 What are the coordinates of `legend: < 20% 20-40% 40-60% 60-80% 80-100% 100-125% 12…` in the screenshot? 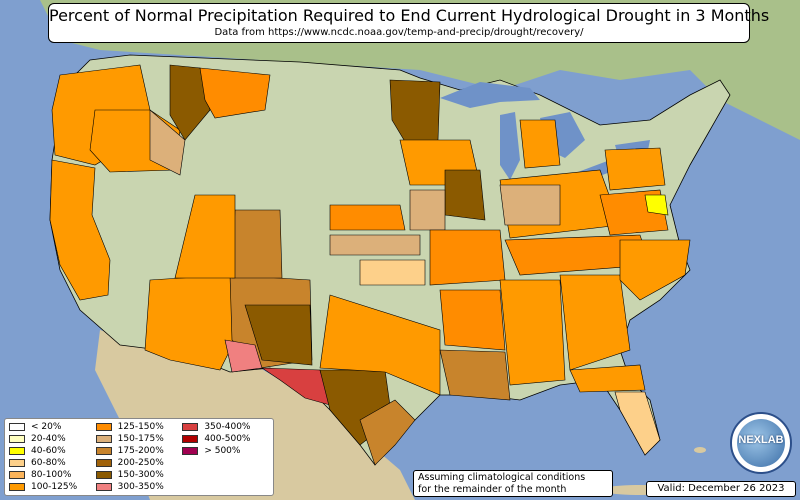 It's located at (139, 457).